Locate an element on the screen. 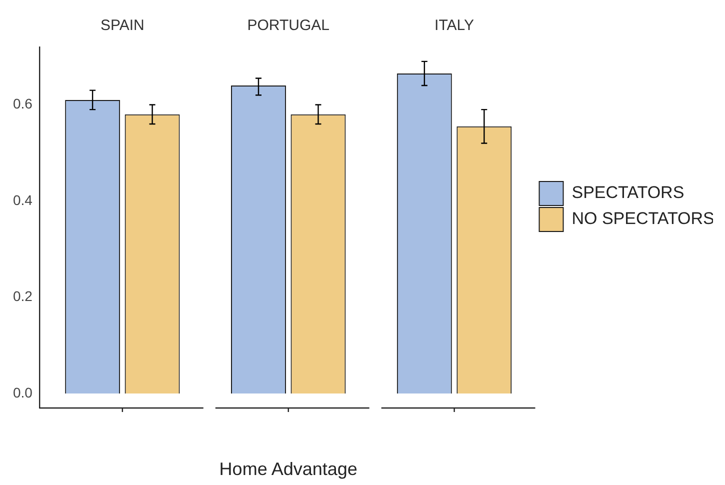 This screenshot has width=725, height=485. y-tick-label: 0.4 is located at coordinates (22, 200).